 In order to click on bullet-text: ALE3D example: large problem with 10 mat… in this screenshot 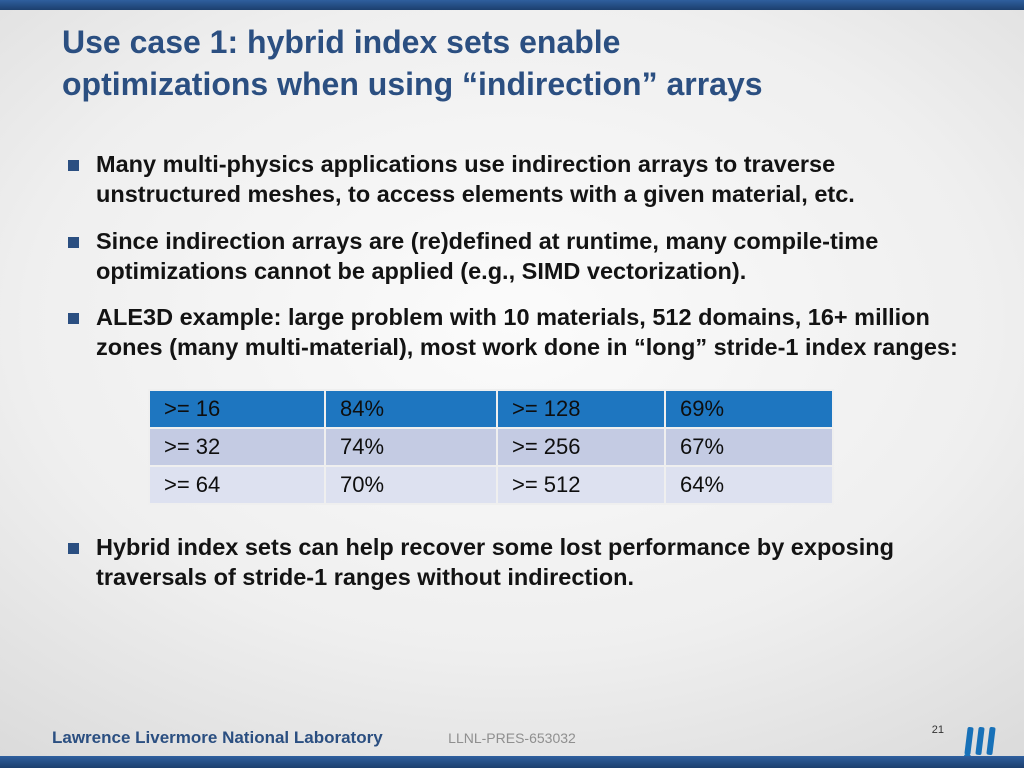, I will do `click(527, 332)`.